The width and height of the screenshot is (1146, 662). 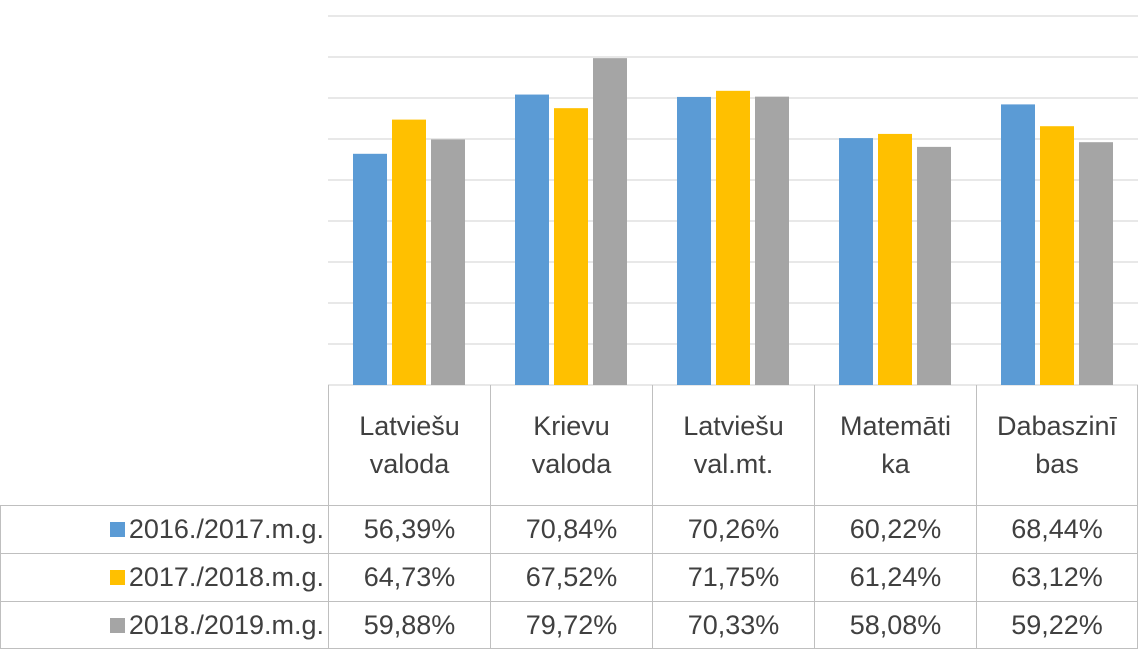 I want to click on x-tick-label: Dabaszinības, so click(x=1057, y=445).